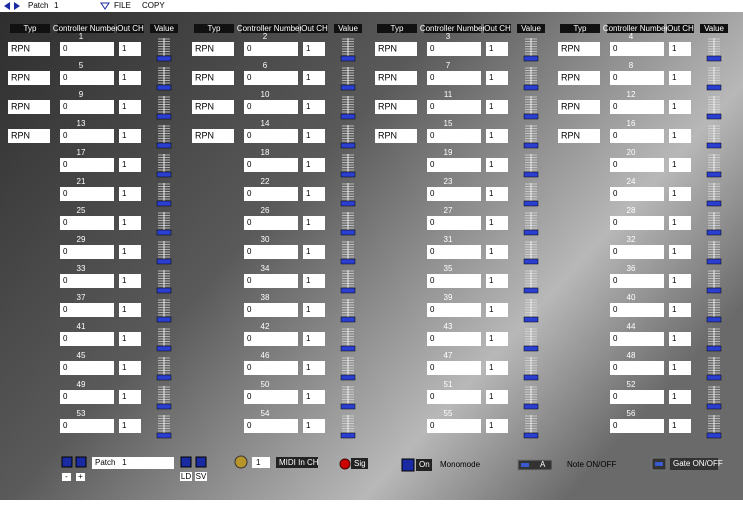 Image resolution: width=743 pixels, height=505 pixels. What do you see at coordinates (133, 463) in the screenshot?
I see `patch-name-input` at bounding box center [133, 463].